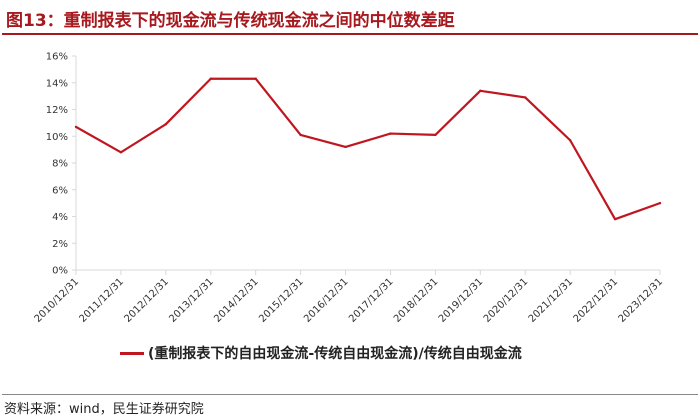 The width and height of the screenshot is (700, 419). Describe the element at coordinates (60, 271) in the screenshot. I see `y-tick-label: 0%` at that location.